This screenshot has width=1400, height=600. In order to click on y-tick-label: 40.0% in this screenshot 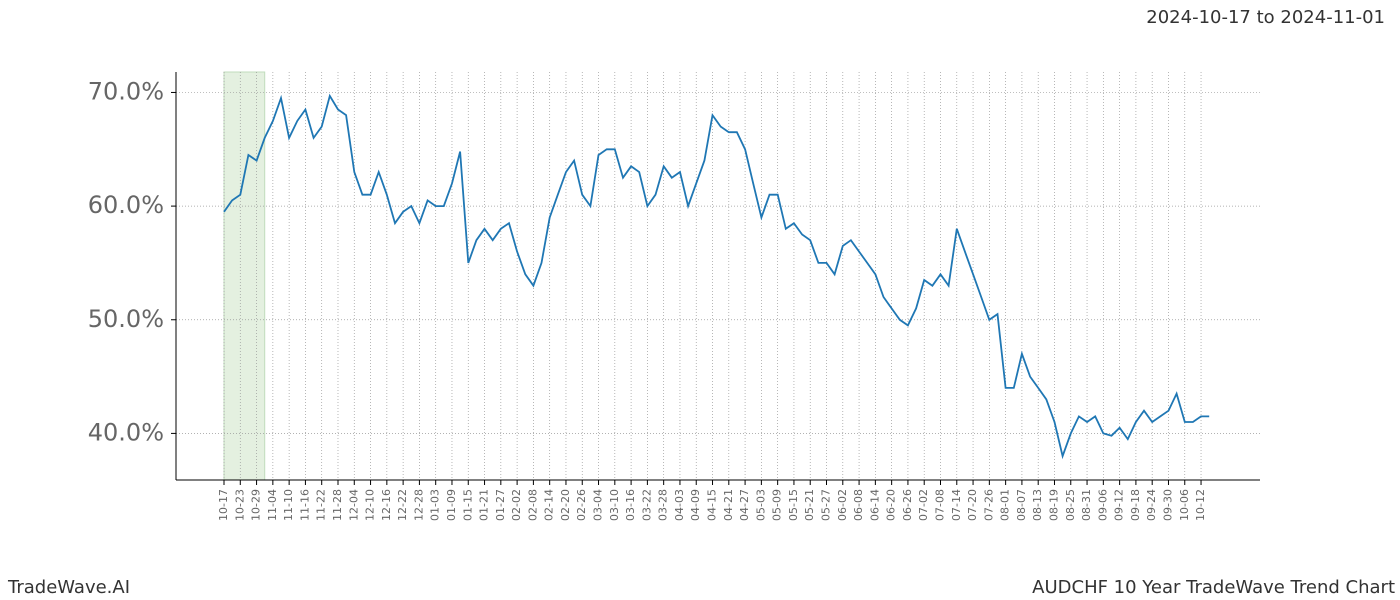, I will do `click(126, 432)`.